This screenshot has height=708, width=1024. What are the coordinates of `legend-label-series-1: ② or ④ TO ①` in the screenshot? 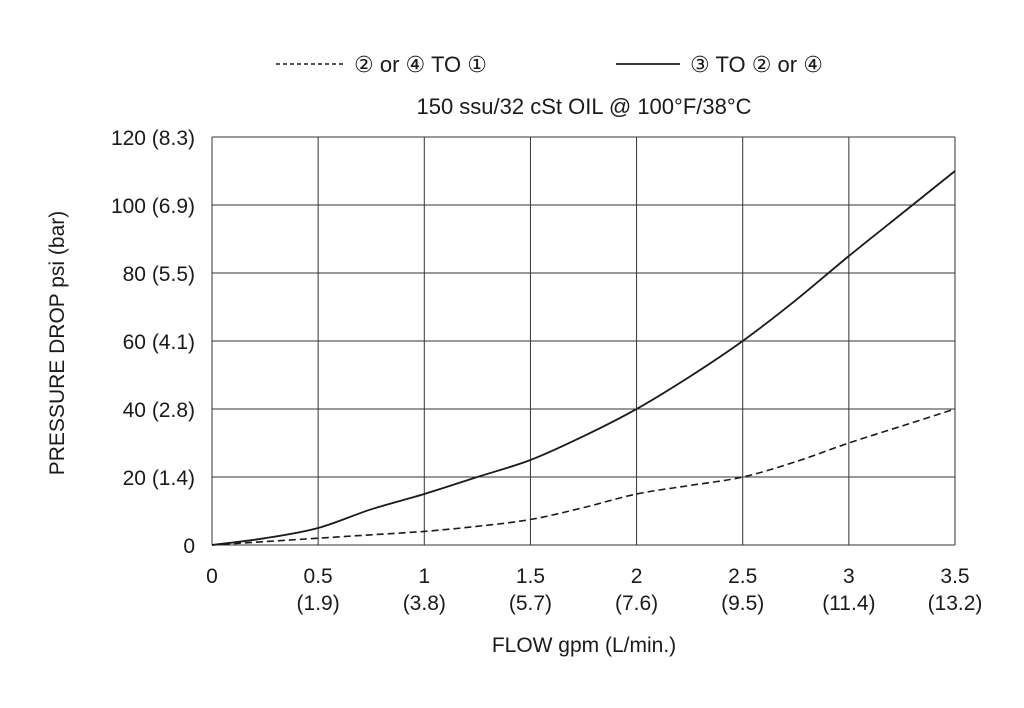 It's located at (420, 64).